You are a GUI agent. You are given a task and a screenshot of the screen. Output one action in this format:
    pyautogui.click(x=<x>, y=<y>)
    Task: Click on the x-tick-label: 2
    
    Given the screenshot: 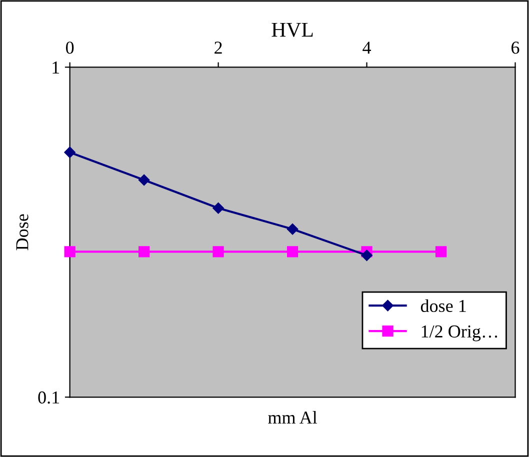 What is the action you would take?
    pyautogui.click(x=218, y=48)
    